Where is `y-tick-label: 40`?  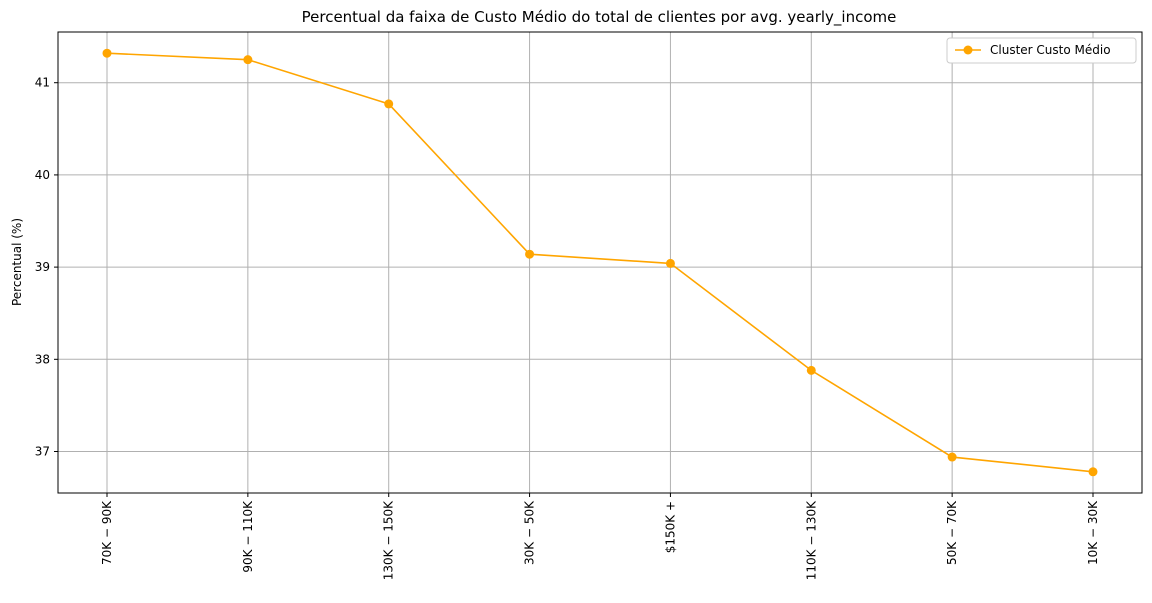 y-tick-label: 40 is located at coordinates (42, 175).